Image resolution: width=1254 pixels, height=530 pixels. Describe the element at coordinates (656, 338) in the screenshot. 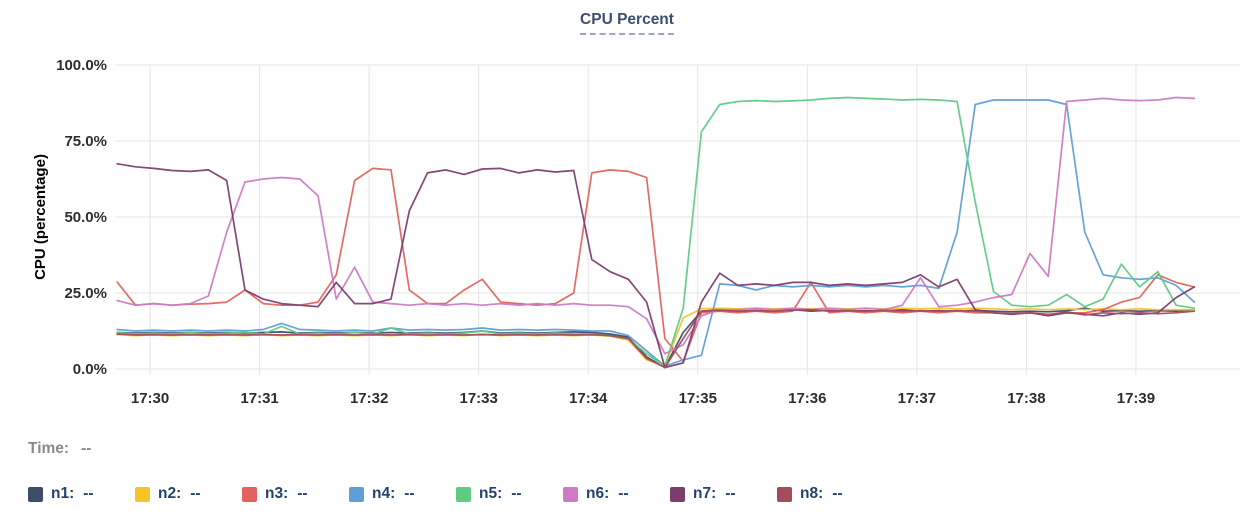

I see `series-n8-line` at that location.